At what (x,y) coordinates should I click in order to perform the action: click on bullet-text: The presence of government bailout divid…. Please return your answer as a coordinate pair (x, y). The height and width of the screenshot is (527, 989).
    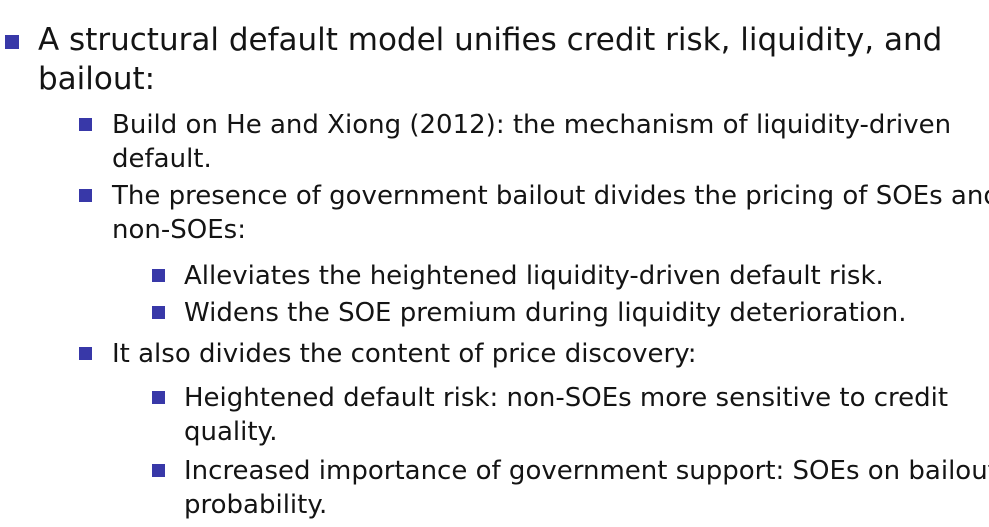
    Looking at the image, I should click on (550, 213).